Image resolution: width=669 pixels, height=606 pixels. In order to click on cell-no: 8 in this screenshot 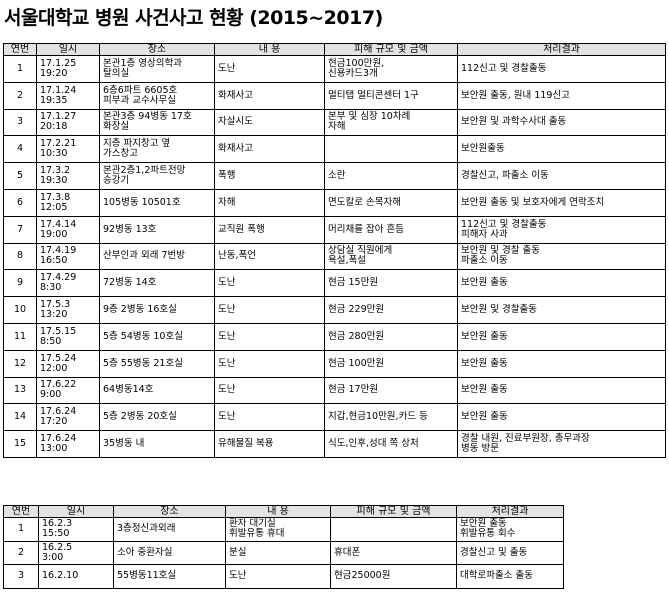, I will do `click(20, 256)`.